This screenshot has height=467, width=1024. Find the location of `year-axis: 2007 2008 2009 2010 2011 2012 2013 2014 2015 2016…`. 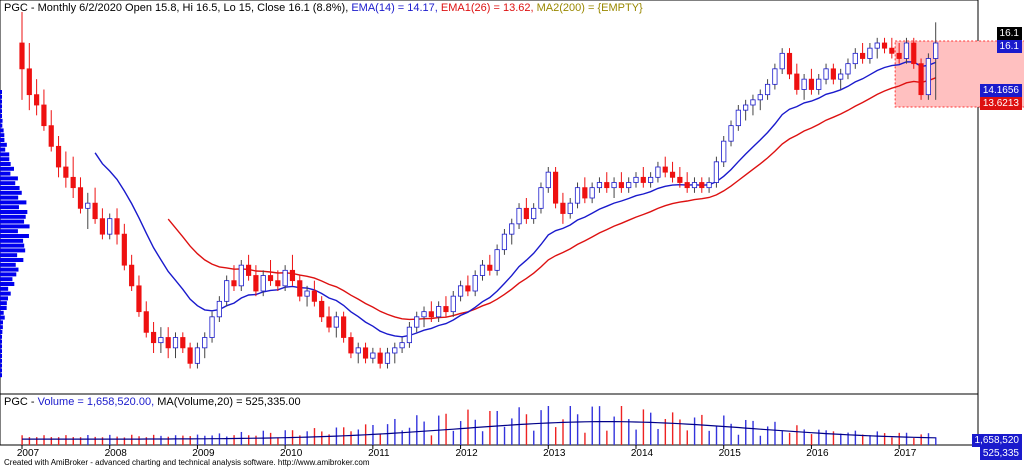

year-axis: 2007 2008 2009 2010 2011 2012 2013 2014 2015 2016… is located at coordinates (510, 452).